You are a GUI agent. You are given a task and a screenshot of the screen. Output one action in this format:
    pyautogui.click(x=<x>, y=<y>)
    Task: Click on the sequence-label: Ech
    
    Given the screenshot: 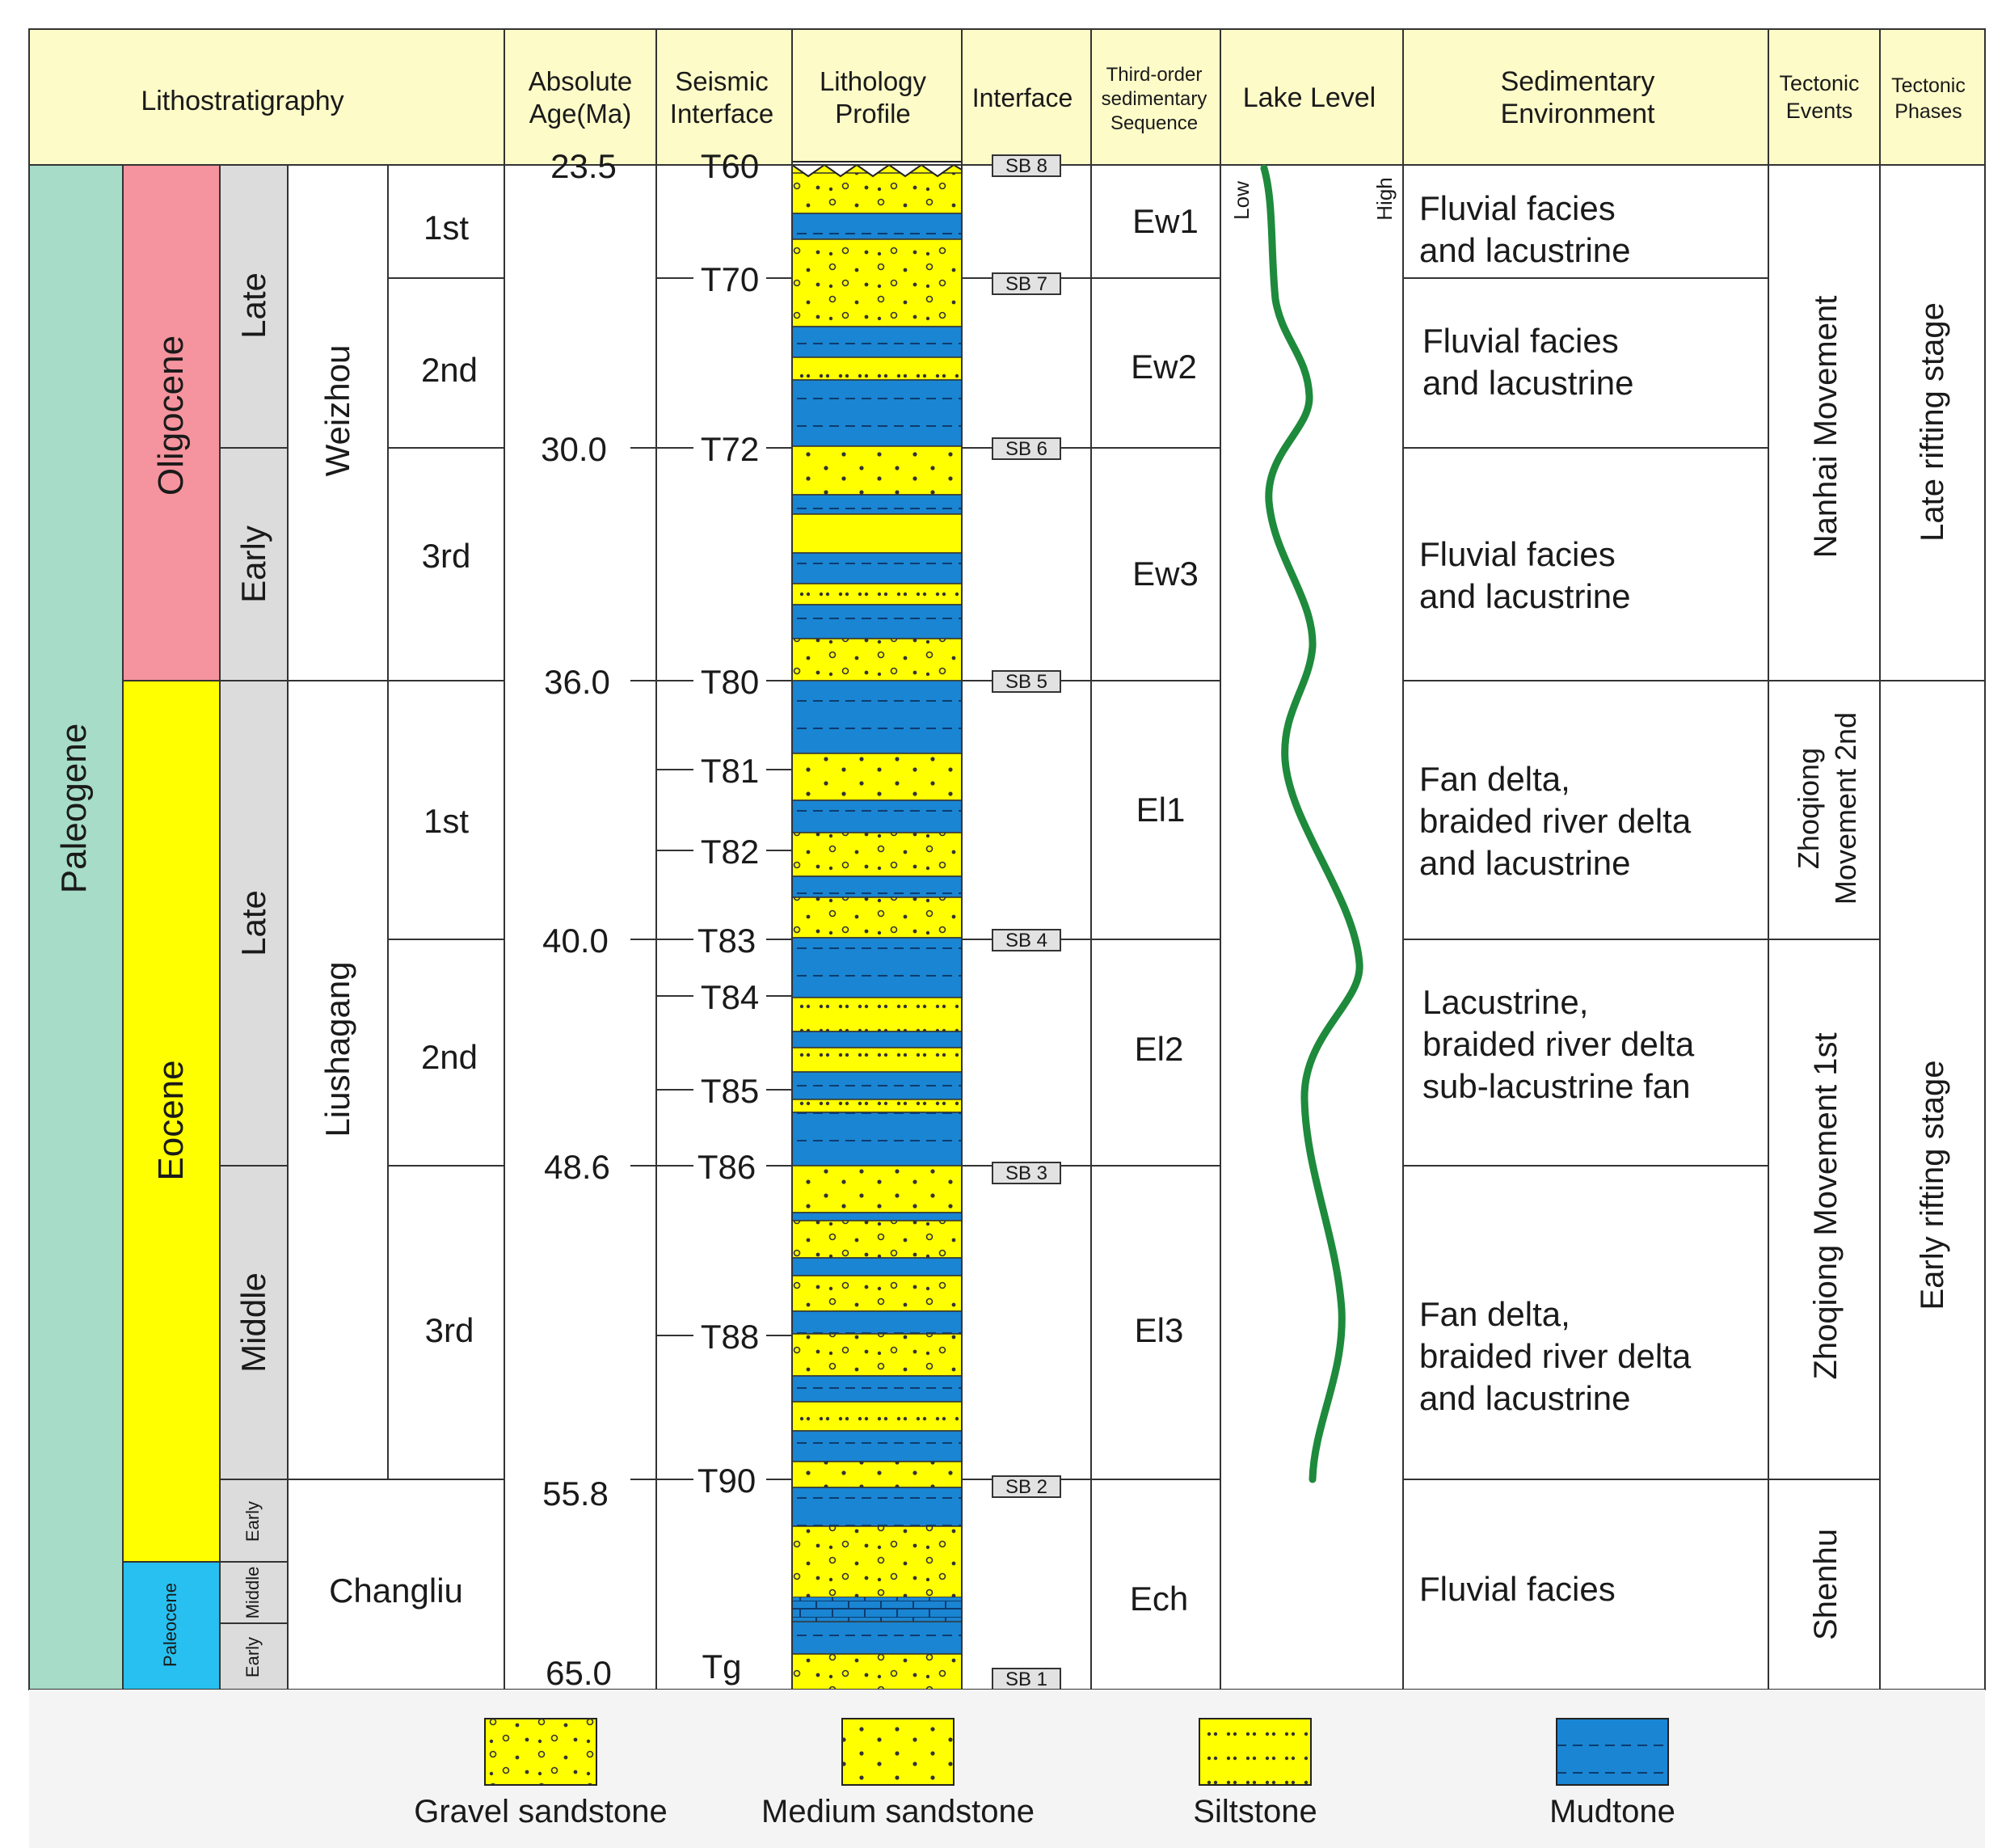 What is the action you would take?
    pyautogui.click(x=1159, y=1599)
    